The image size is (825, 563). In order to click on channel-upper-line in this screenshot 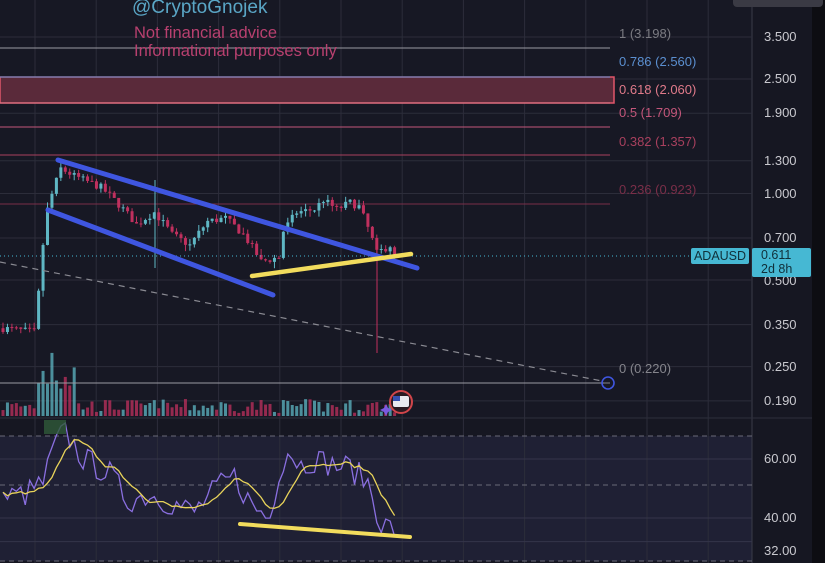, I will do `click(237, 214)`.